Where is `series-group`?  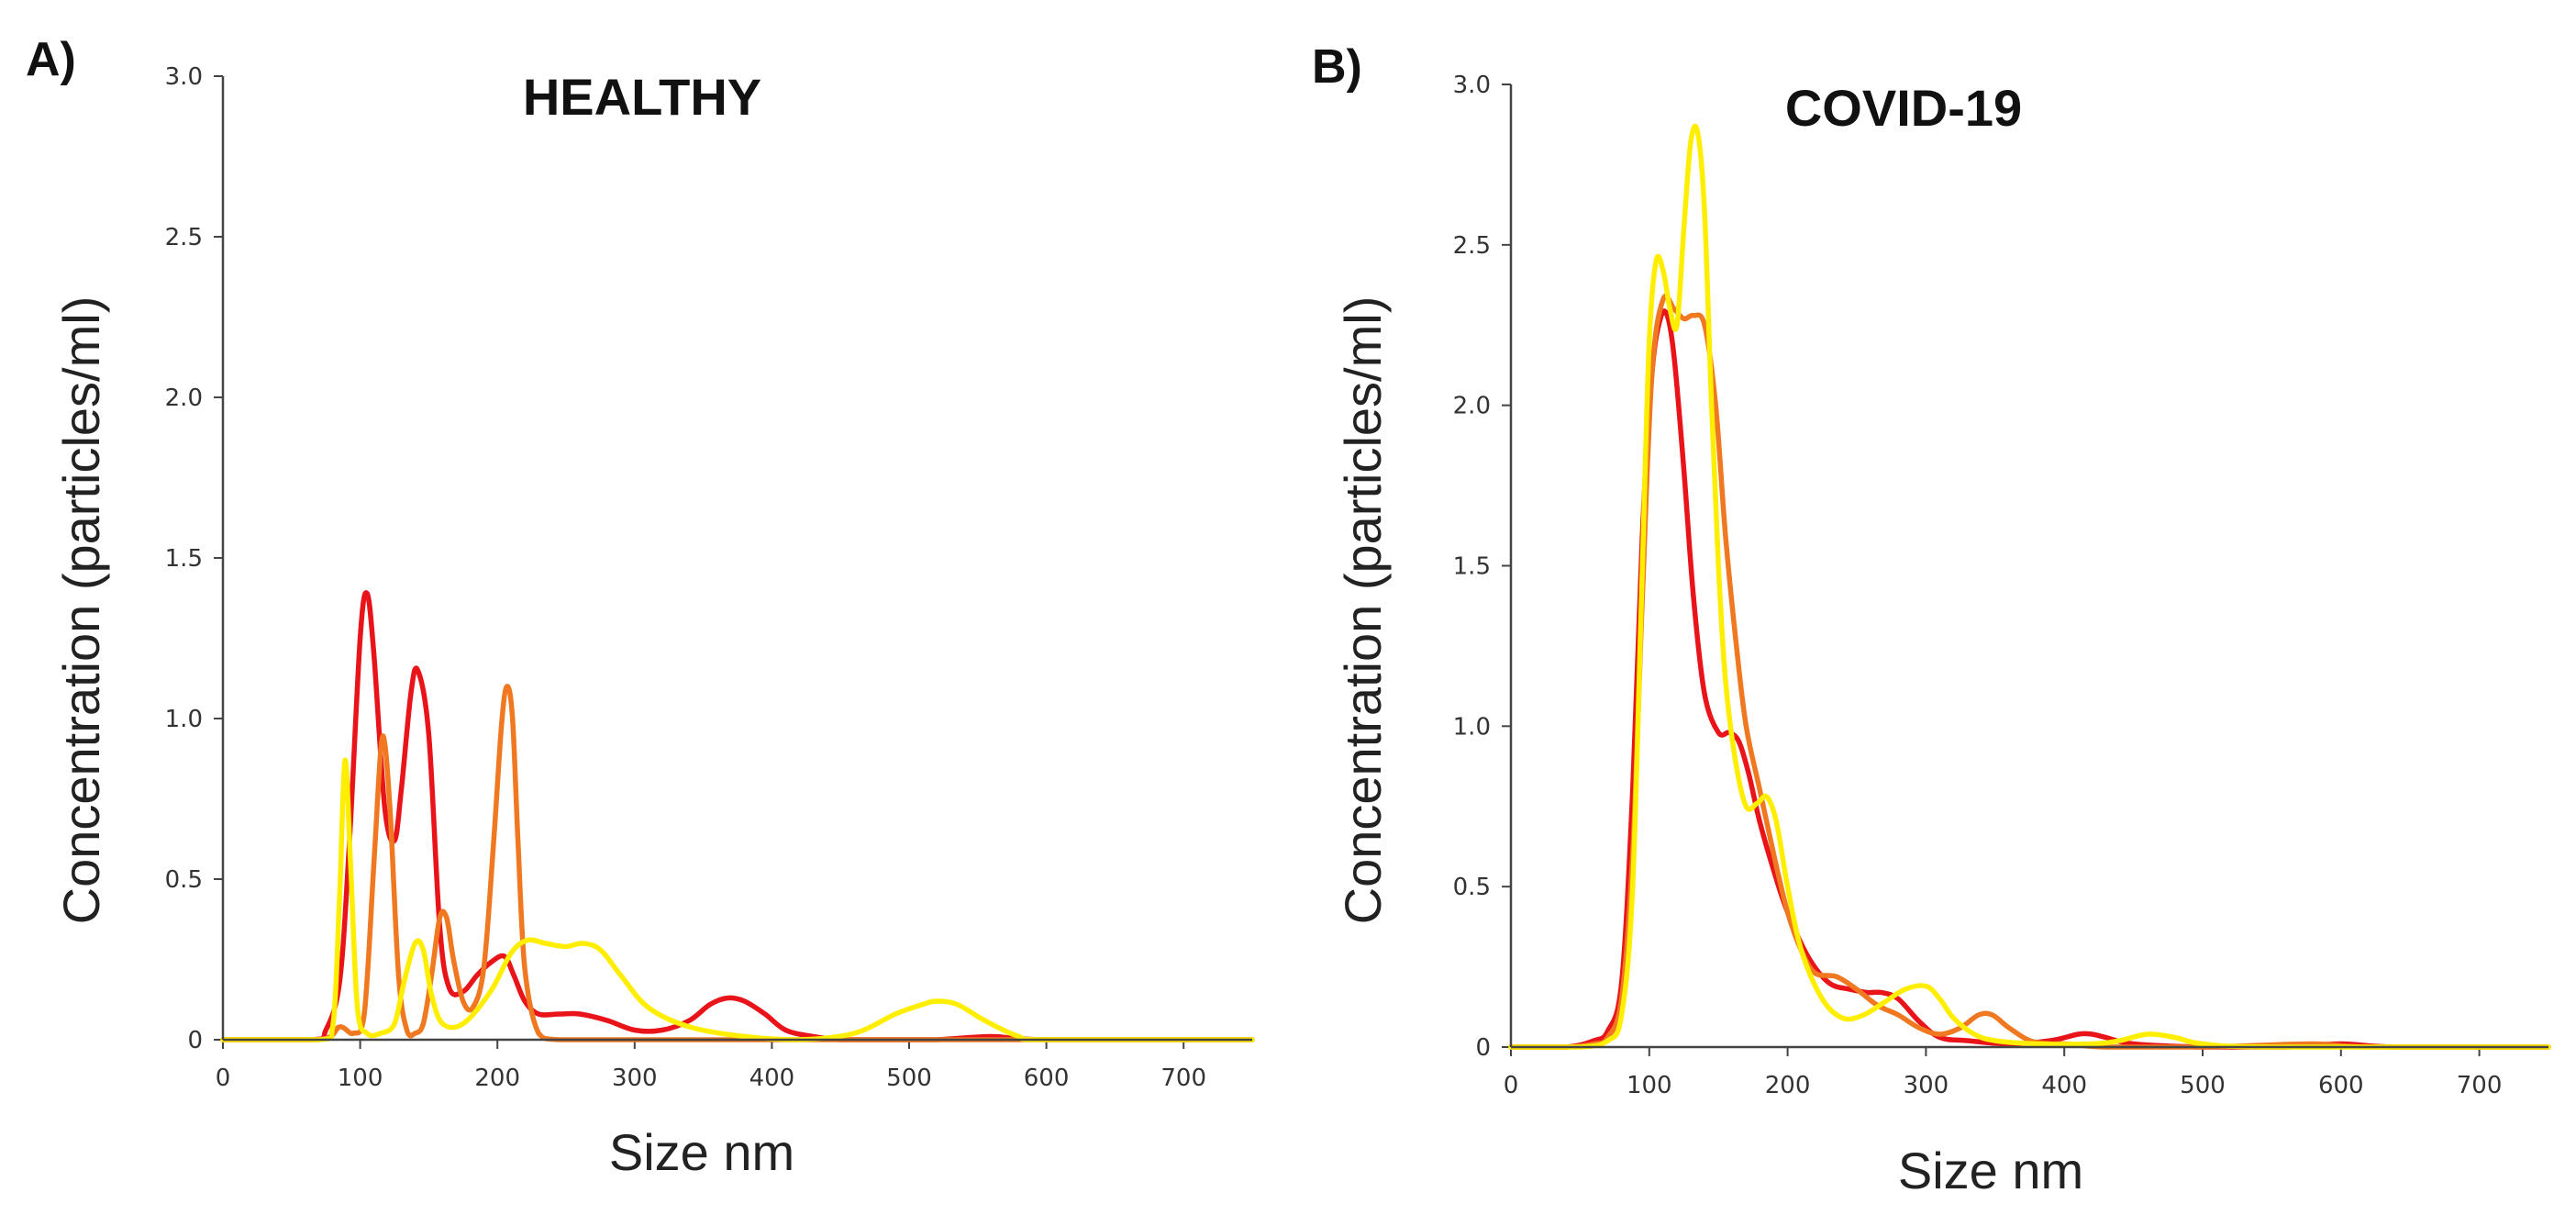 series-group is located at coordinates (737, 816).